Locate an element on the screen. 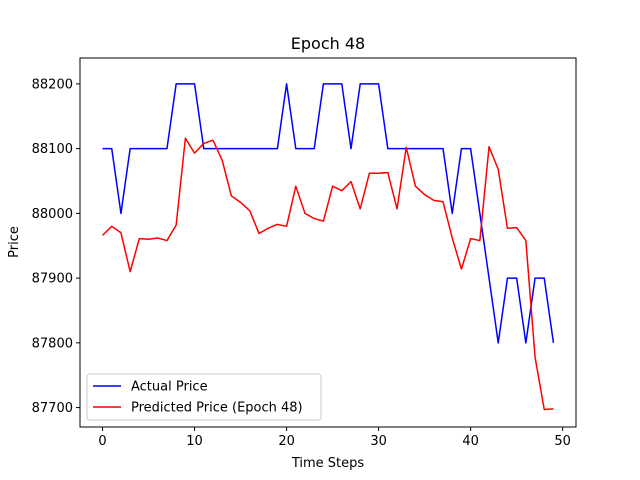 The width and height of the screenshot is (640, 480). x-axis-label: Time Steps is located at coordinates (328, 463).